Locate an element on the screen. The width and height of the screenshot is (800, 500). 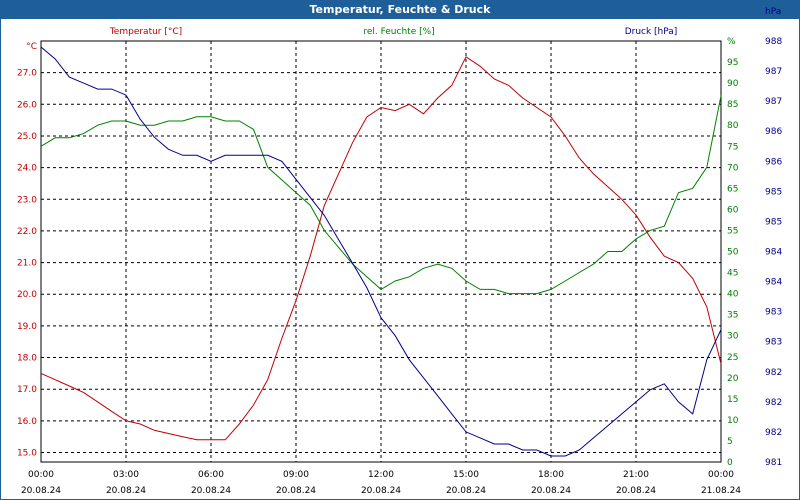
y-tick-temperature: 26.0 is located at coordinates (27, 105).